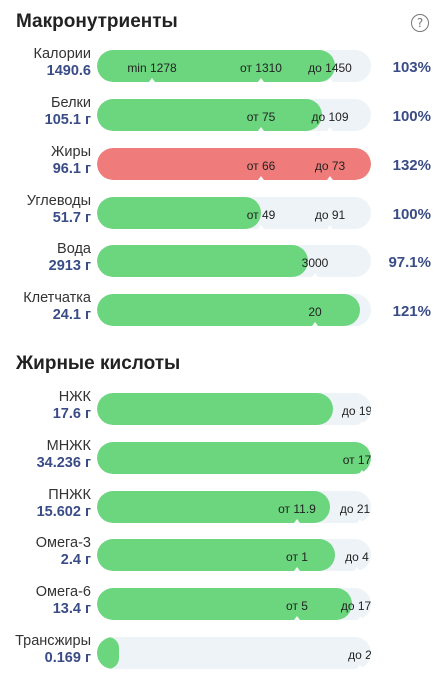  What do you see at coordinates (355, 606) in the screenshot?
I see `range-marker-label: до 17.9` at bounding box center [355, 606].